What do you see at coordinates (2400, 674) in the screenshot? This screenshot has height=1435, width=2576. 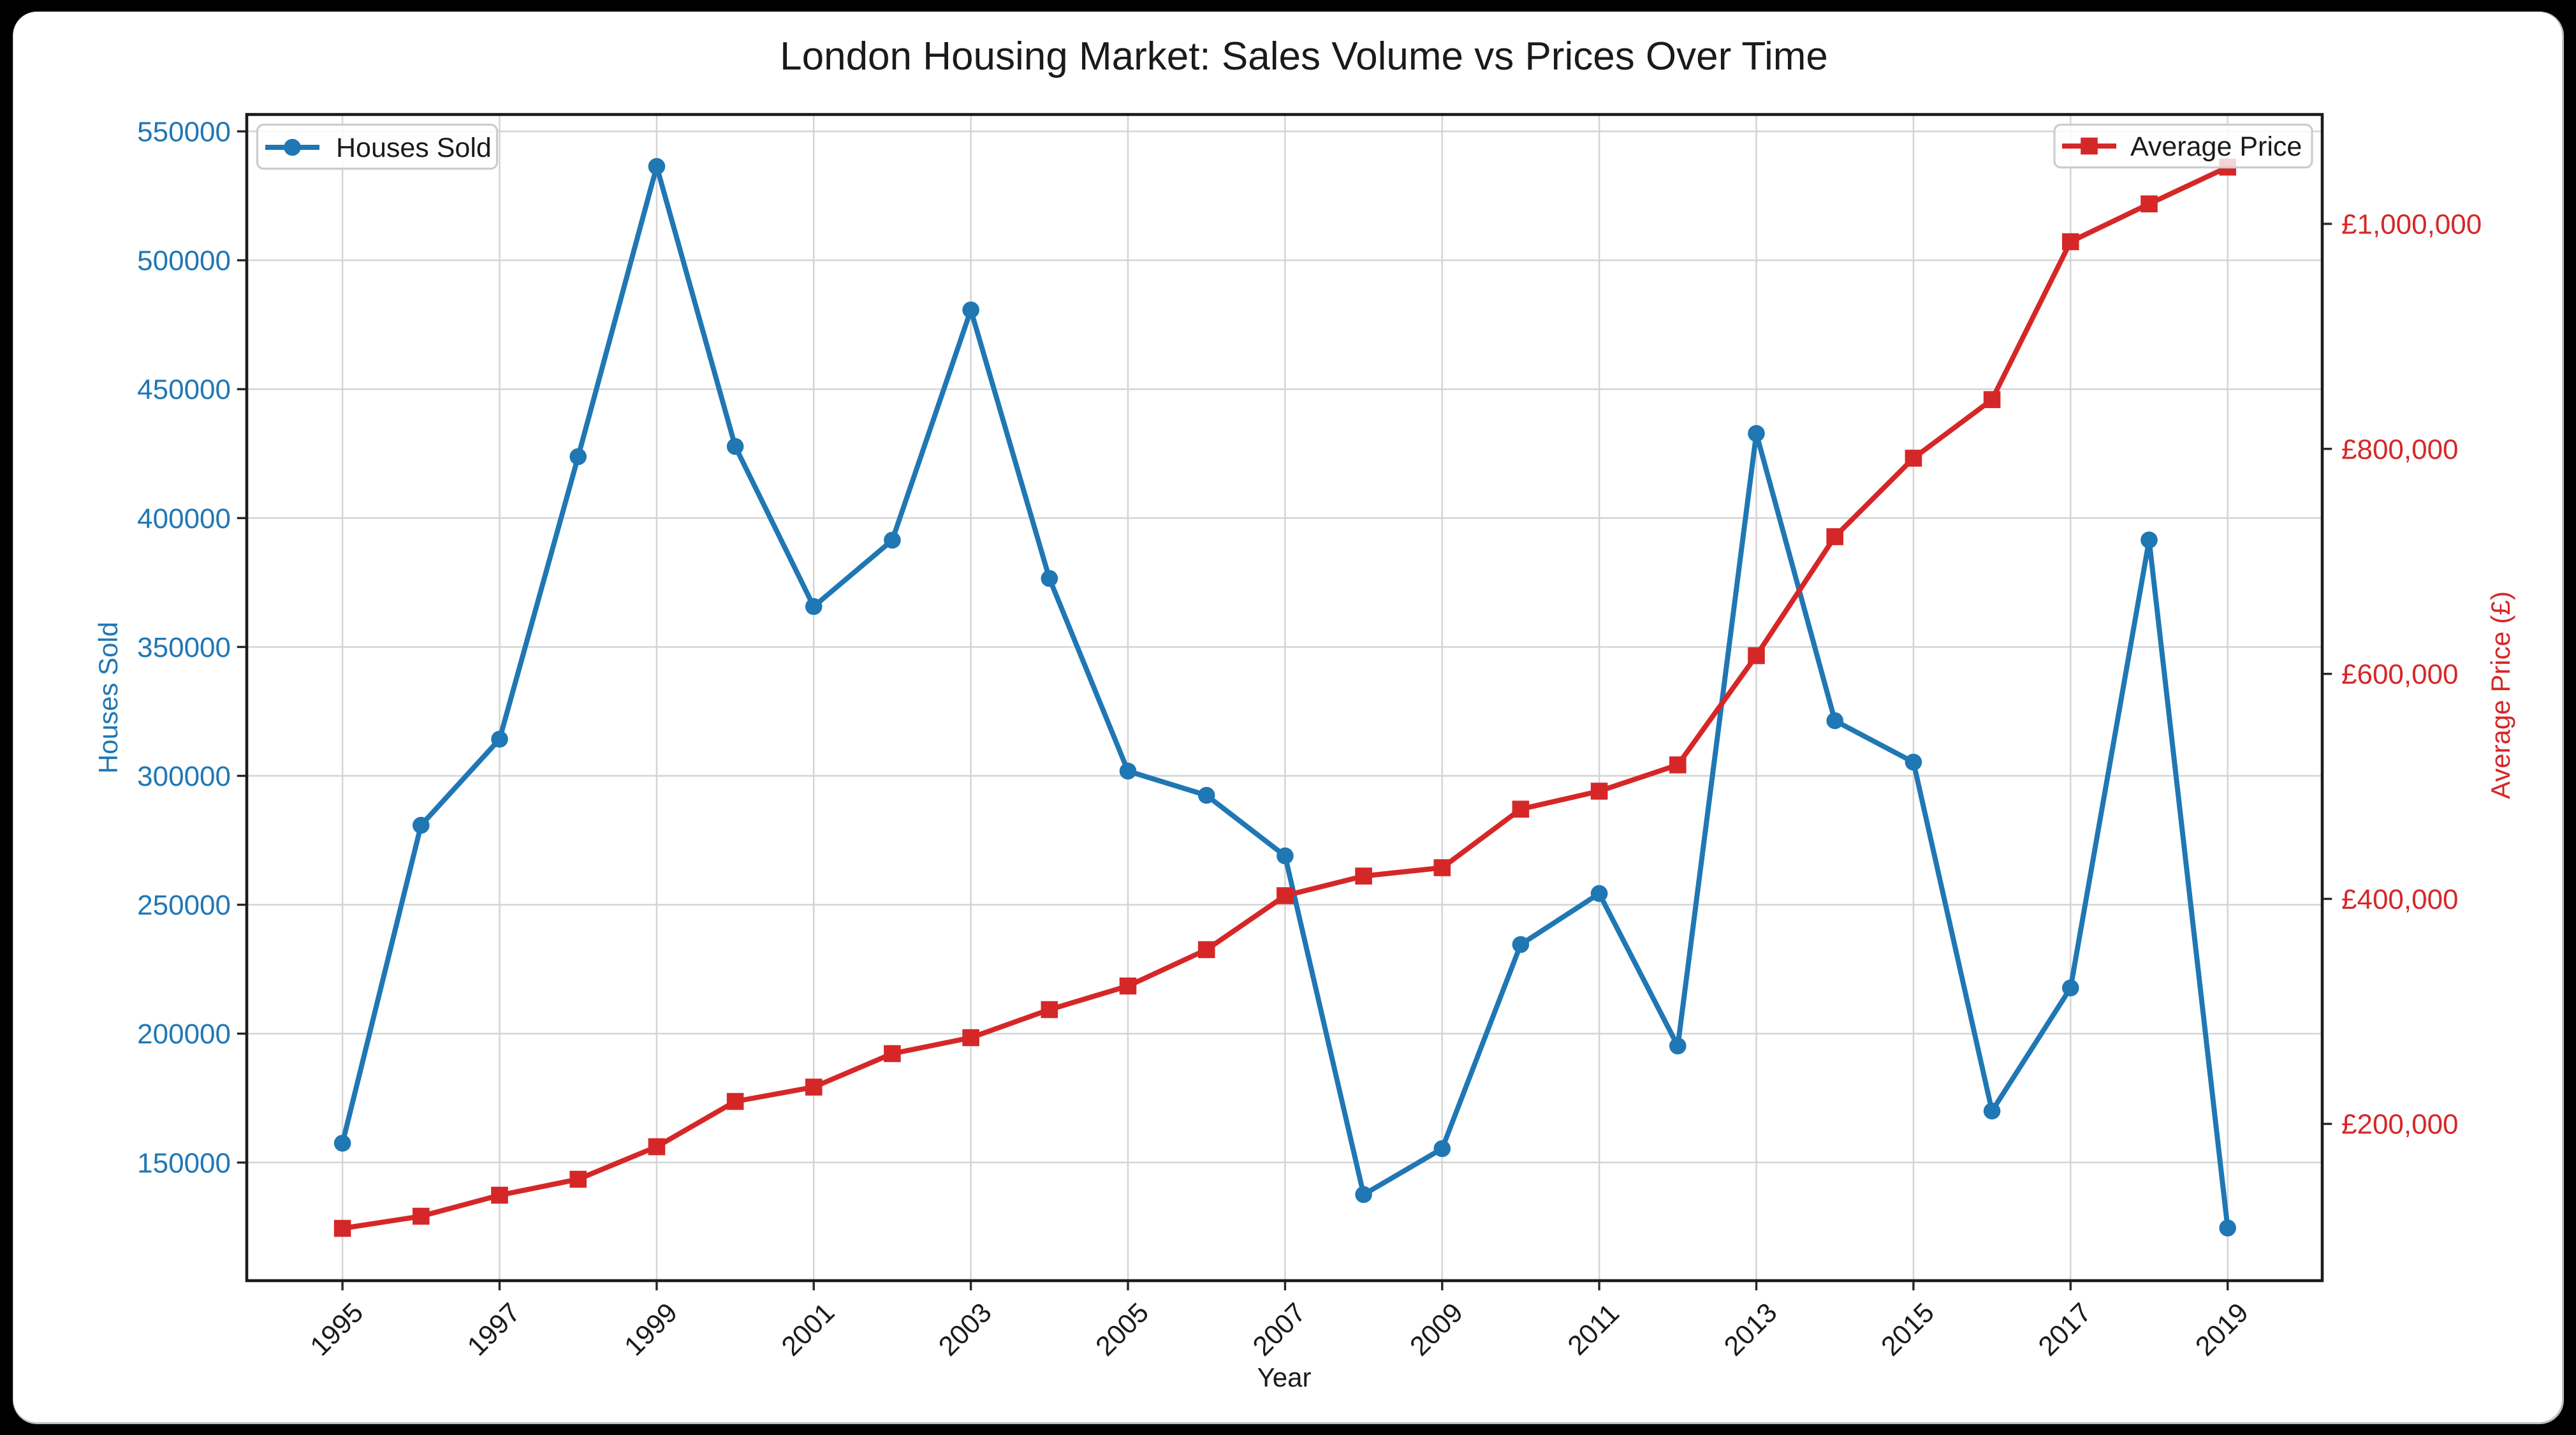 I see `svg-text: £600,000` at bounding box center [2400, 674].